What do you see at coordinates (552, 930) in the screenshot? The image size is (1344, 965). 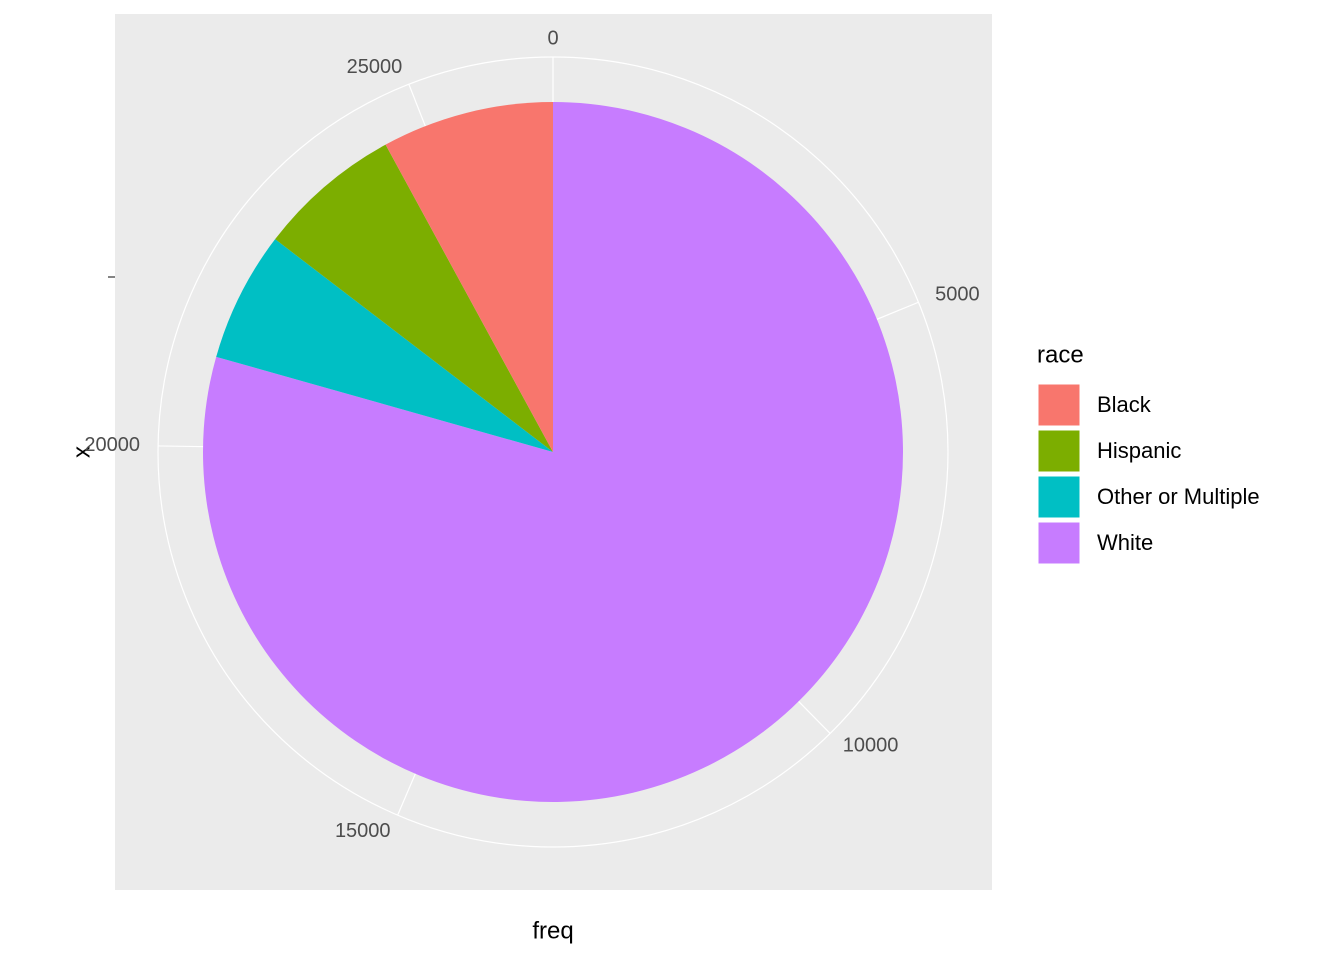 I see `x-axis-title: freq` at bounding box center [552, 930].